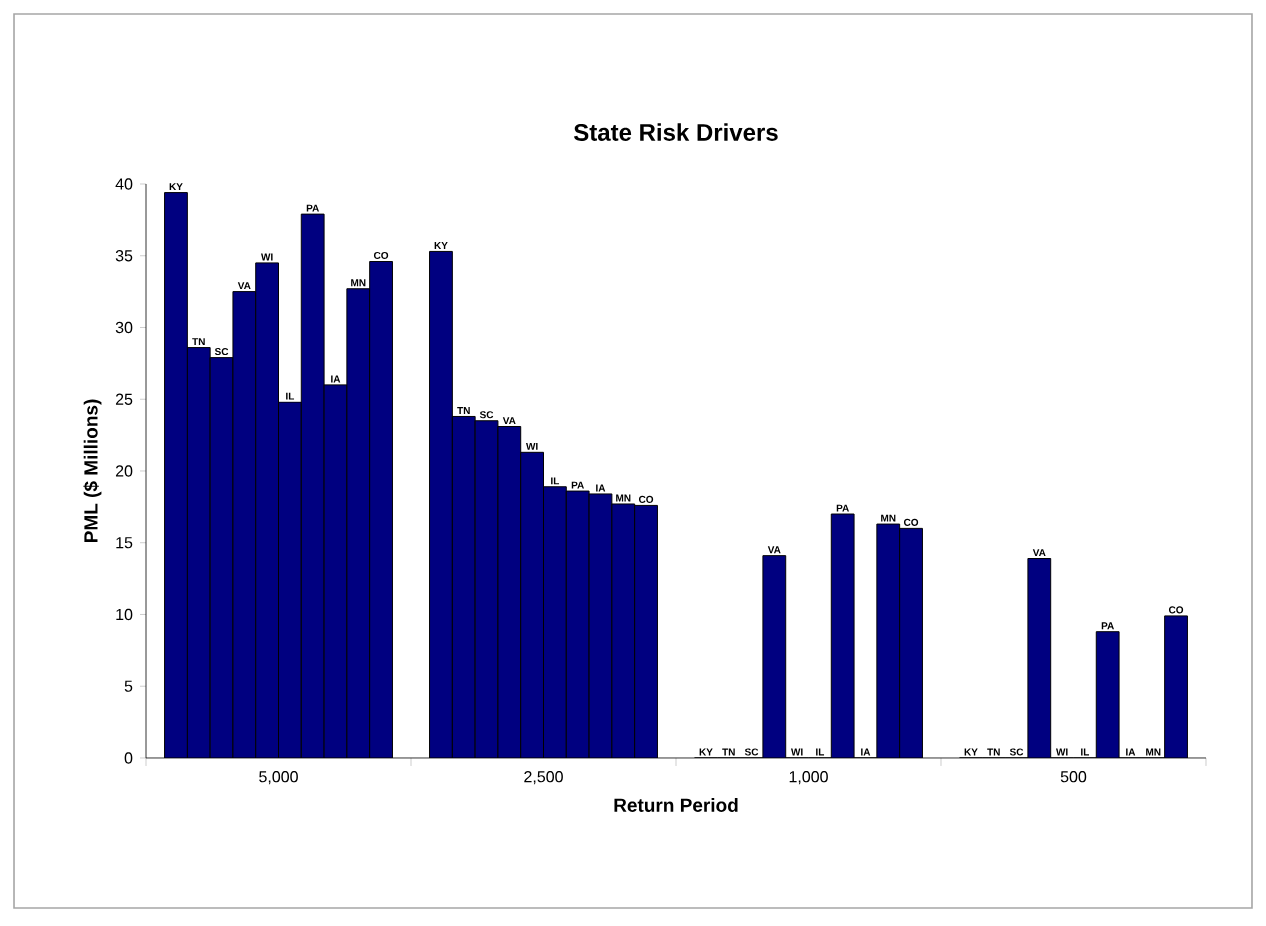 This screenshot has width=1266, height=926. What do you see at coordinates (124, 184) in the screenshot?
I see `y-tick-label: 40` at bounding box center [124, 184].